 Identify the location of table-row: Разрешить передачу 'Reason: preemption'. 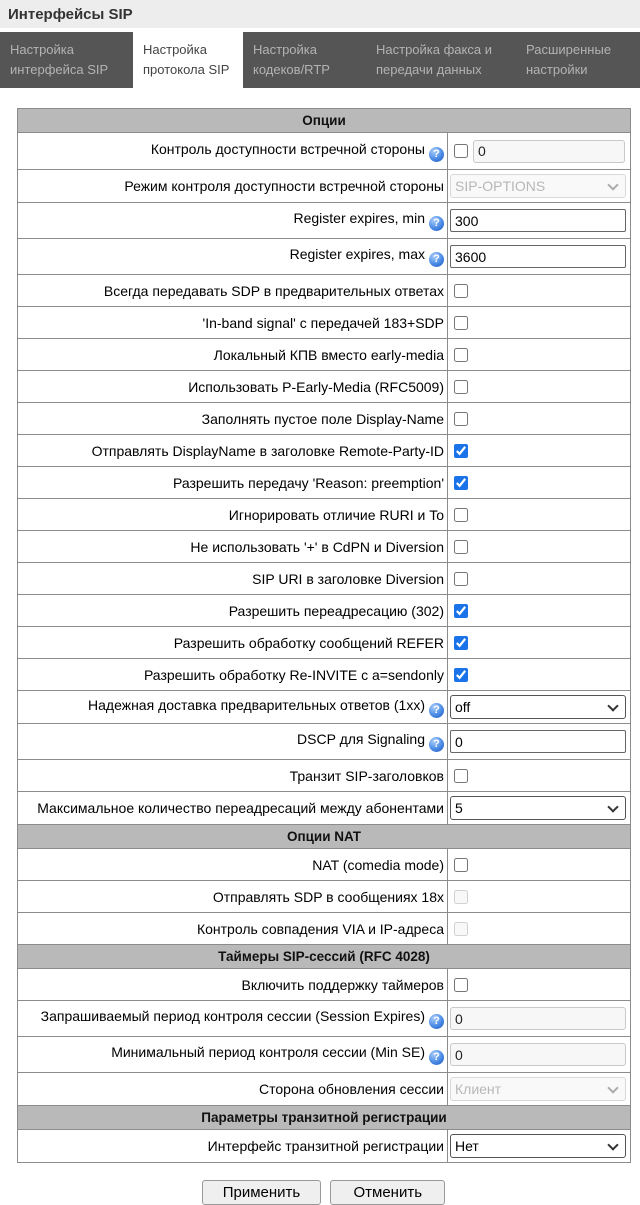
(324, 482).